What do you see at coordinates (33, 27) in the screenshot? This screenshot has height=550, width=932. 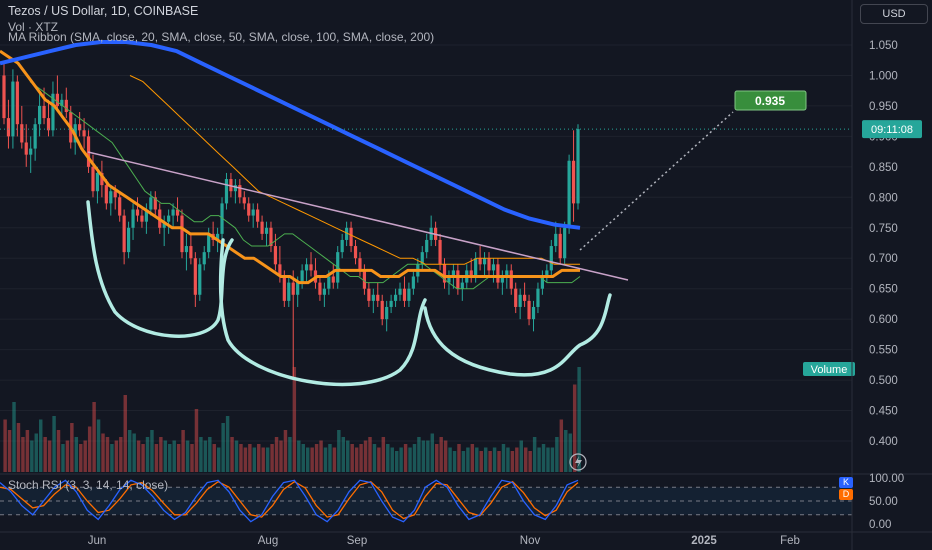 I see `volume-indicator-label: Vol · XTZ` at bounding box center [33, 27].